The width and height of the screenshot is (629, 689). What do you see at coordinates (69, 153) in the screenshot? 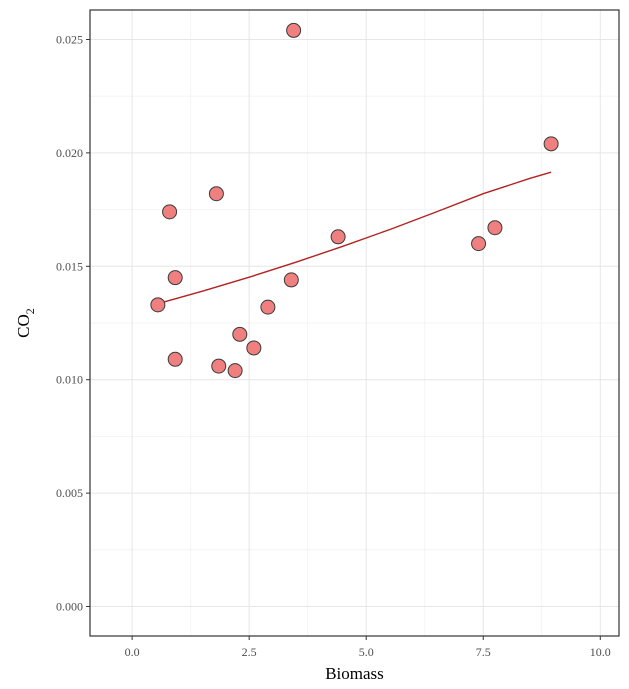
I see `y-tick-label: 0.020` at bounding box center [69, 153].